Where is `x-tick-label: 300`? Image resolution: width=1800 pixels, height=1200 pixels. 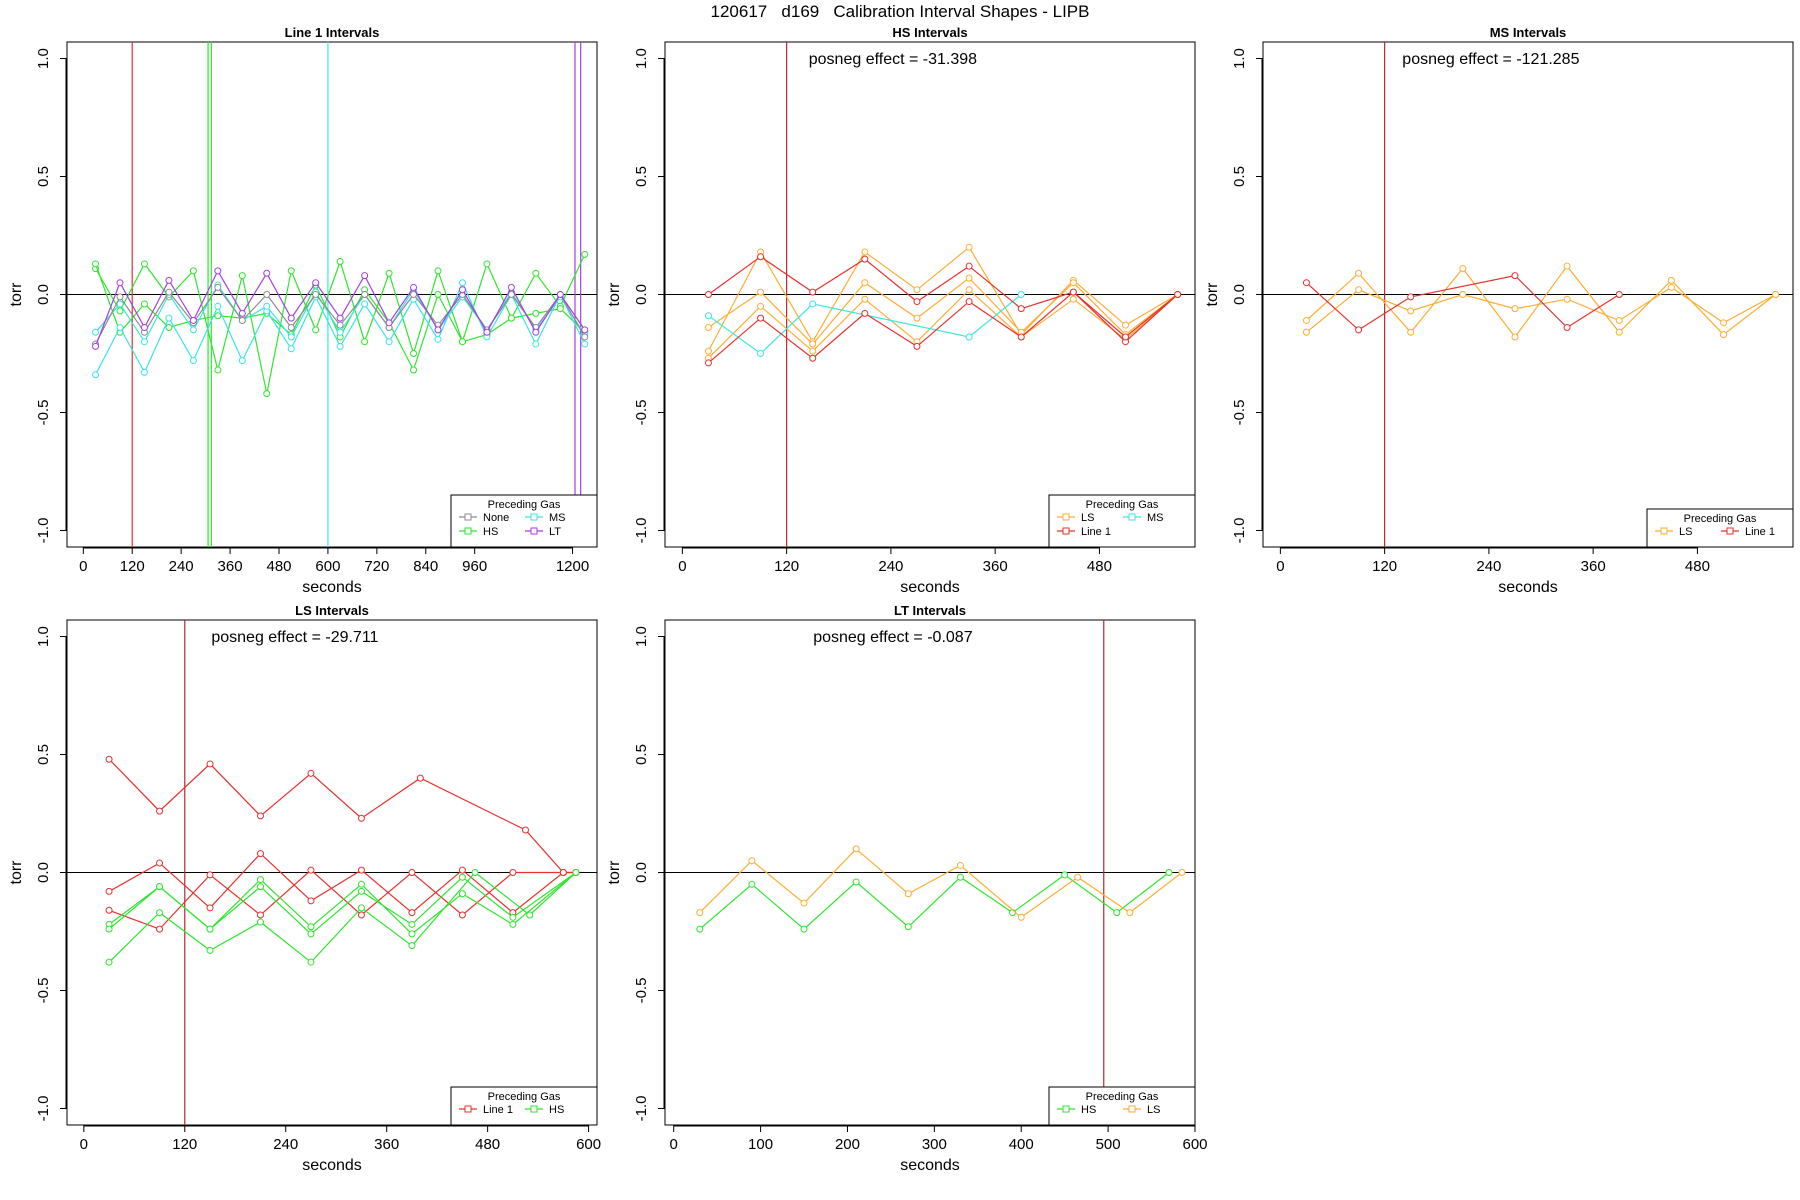 x-tick-label: 300 is located at coordinates (934, 1144).